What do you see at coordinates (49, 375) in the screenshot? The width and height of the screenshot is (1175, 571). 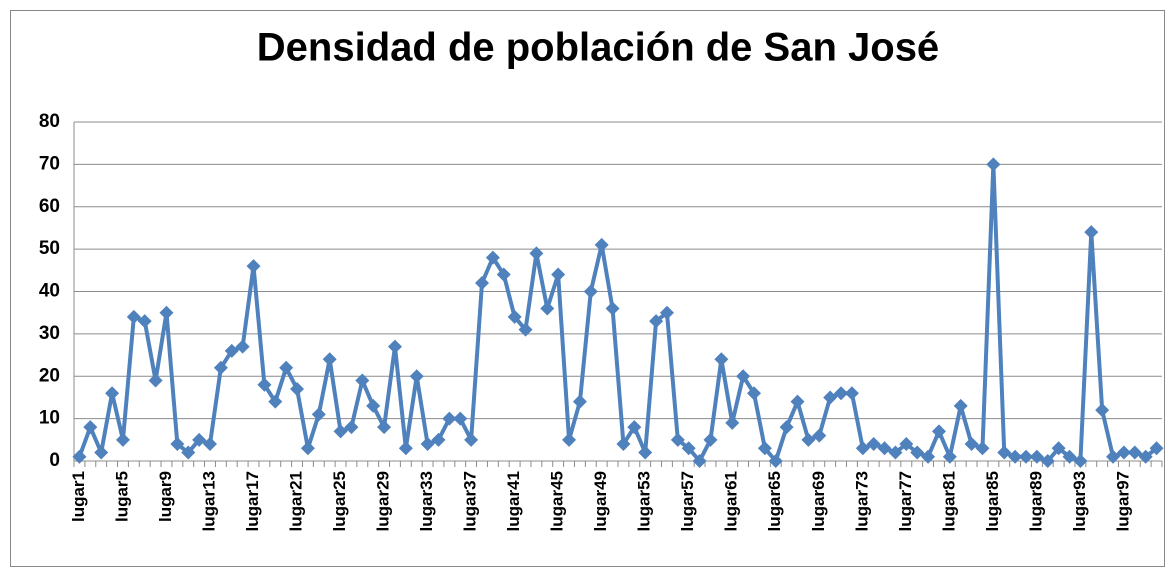 I see `y-tick-label: 20` at bounding box center [49, 375].